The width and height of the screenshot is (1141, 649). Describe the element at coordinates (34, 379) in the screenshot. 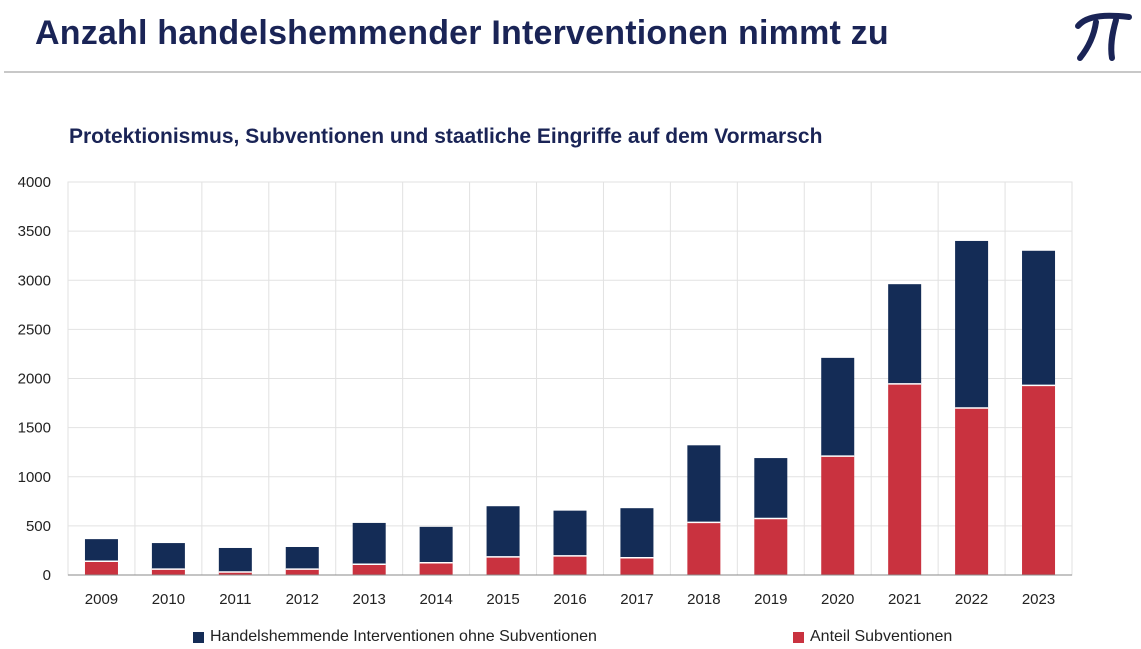

I see `y-tick-label: 2000` at that location.